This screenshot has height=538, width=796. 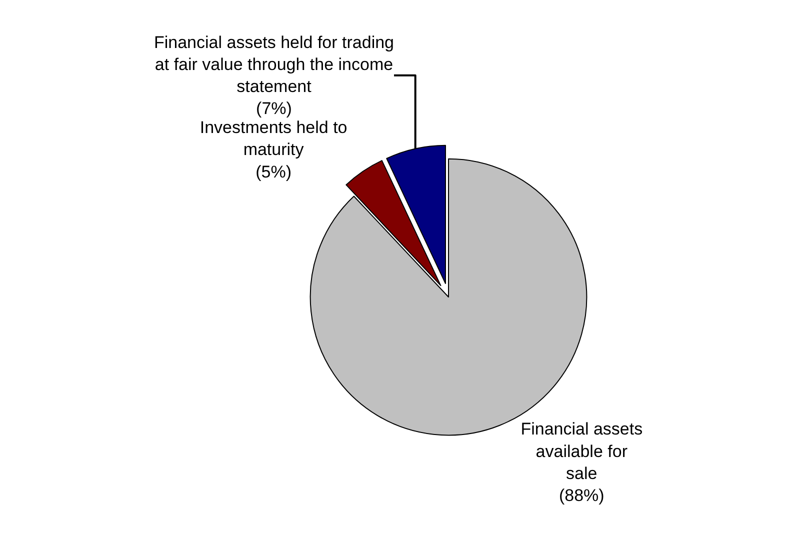 I want to click on data-label: (7%), so click(x=274, y=108).